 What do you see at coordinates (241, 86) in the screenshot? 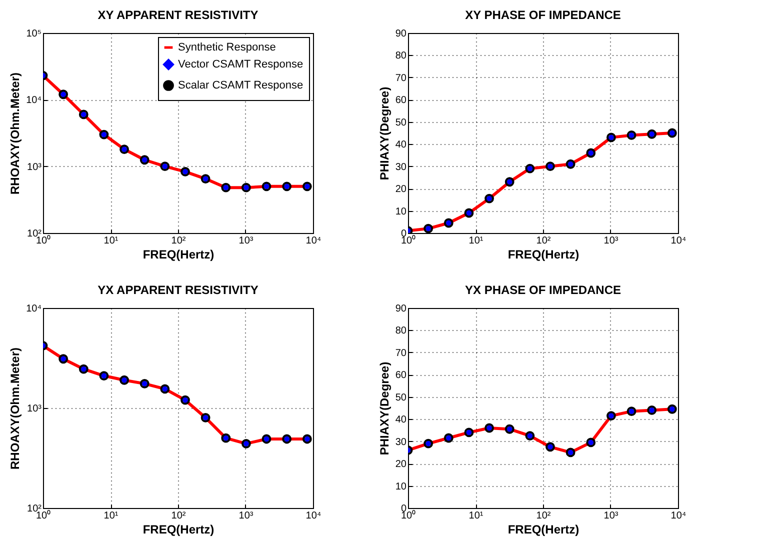
I see `legend-label: Scalar CSAMT Response` at bounding box center [241, 86].